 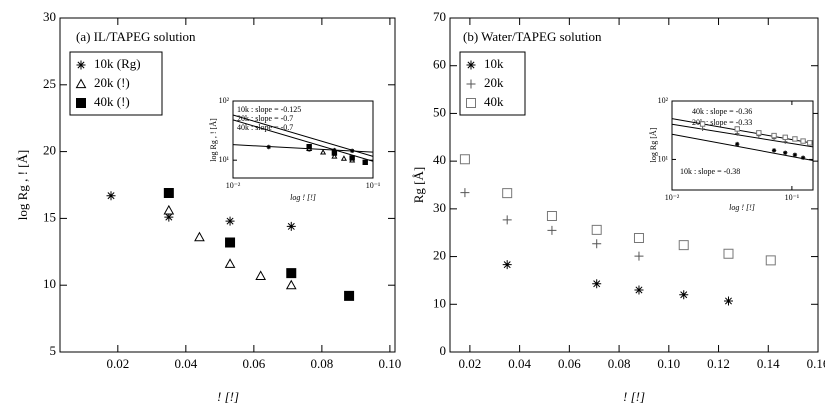 What do you see at coordinates (265, 127) in the screenshot?
I see `annotation: 40k : slope = -0.7` at bounding box center [265, 127].